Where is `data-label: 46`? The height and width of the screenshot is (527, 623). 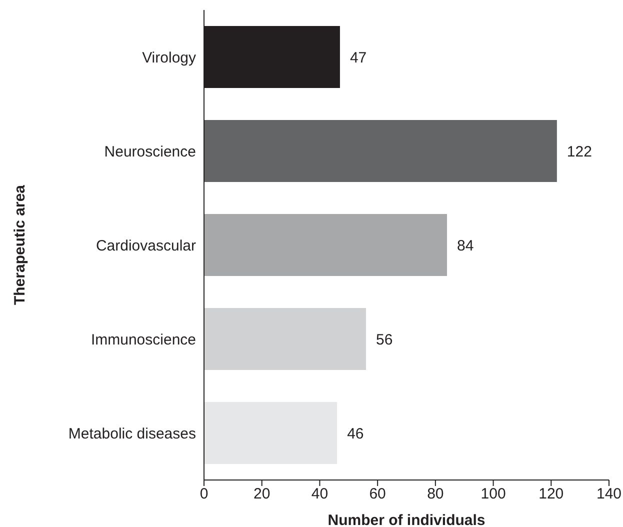 data-label: 46 is located at coordinates (355, 433).